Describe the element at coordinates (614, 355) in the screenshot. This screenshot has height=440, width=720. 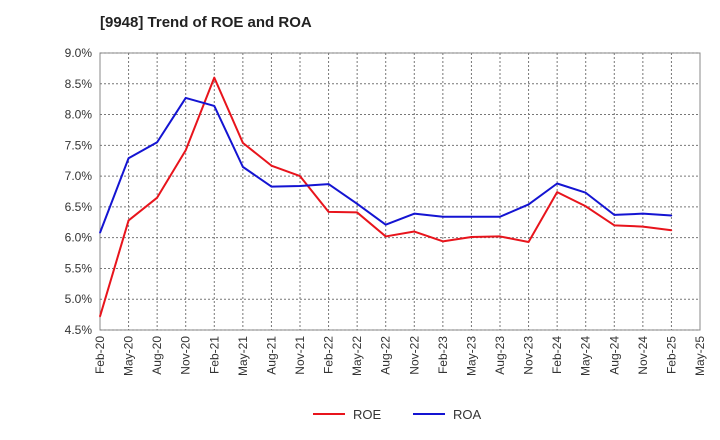
I see `x-tick-label: Aug-24` at that location.